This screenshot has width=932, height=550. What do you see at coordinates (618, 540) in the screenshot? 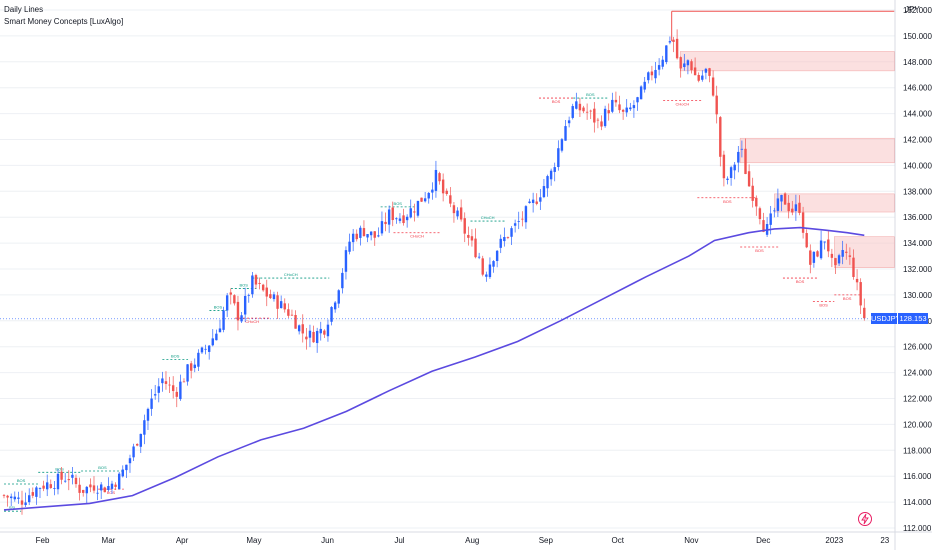
I see `x-tick-label: Oct` at bounding box center [618, 540].